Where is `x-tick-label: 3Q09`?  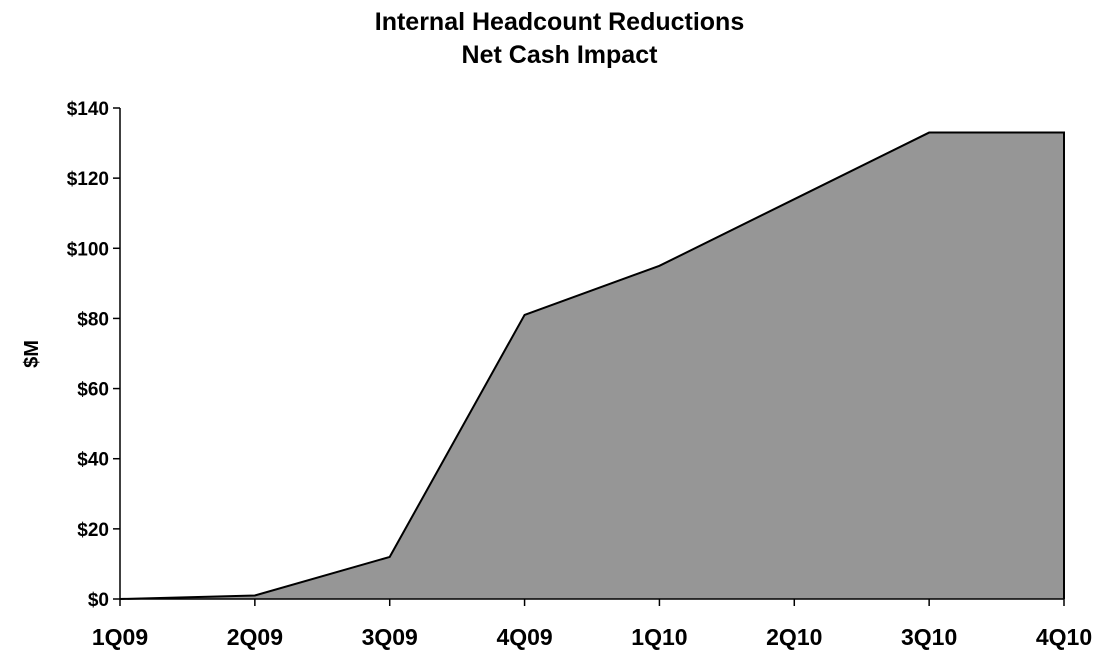
x-tick-label: 3Q09 is located at coordinates (390, 637).